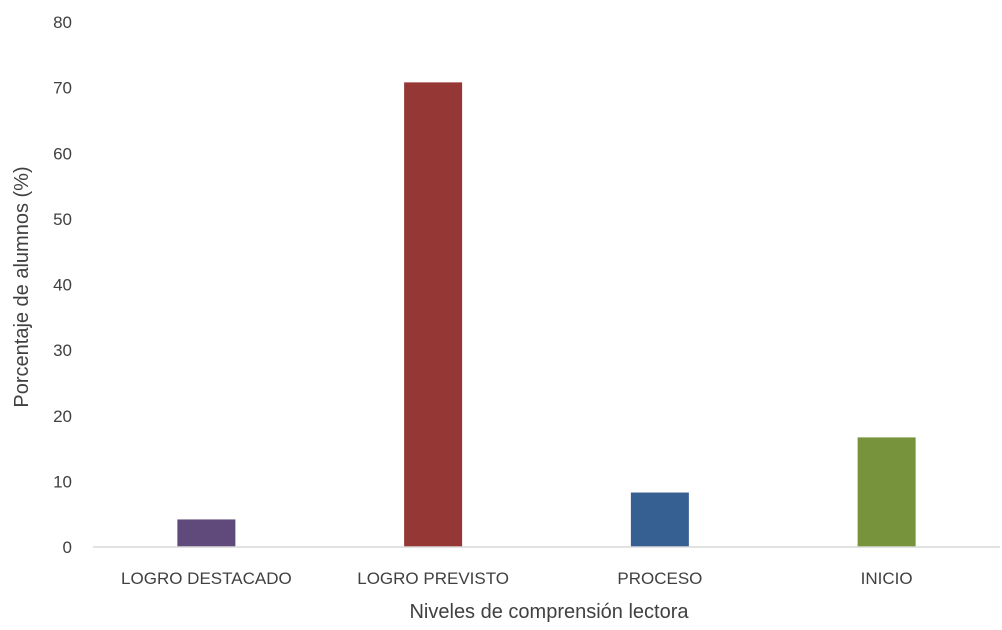 The width and height of the screenshot is (1002, 630). Describe the element at coordinates (62, 481) in the screenshot. I see `y-tick-label: 10` at that location.